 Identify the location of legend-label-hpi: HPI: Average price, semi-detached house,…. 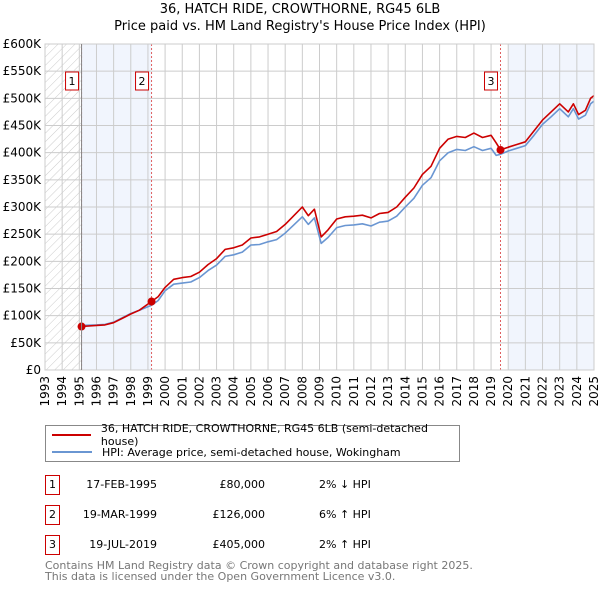
(251, 452).